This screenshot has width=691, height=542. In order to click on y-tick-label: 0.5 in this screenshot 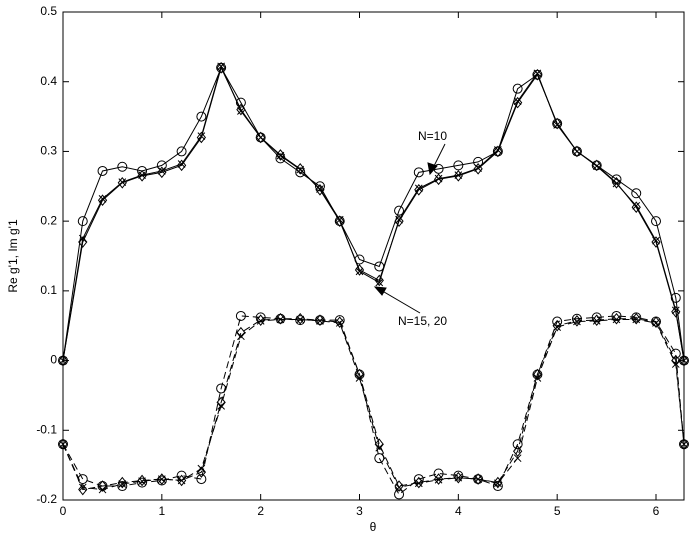, I will do `click(48, 11)`.